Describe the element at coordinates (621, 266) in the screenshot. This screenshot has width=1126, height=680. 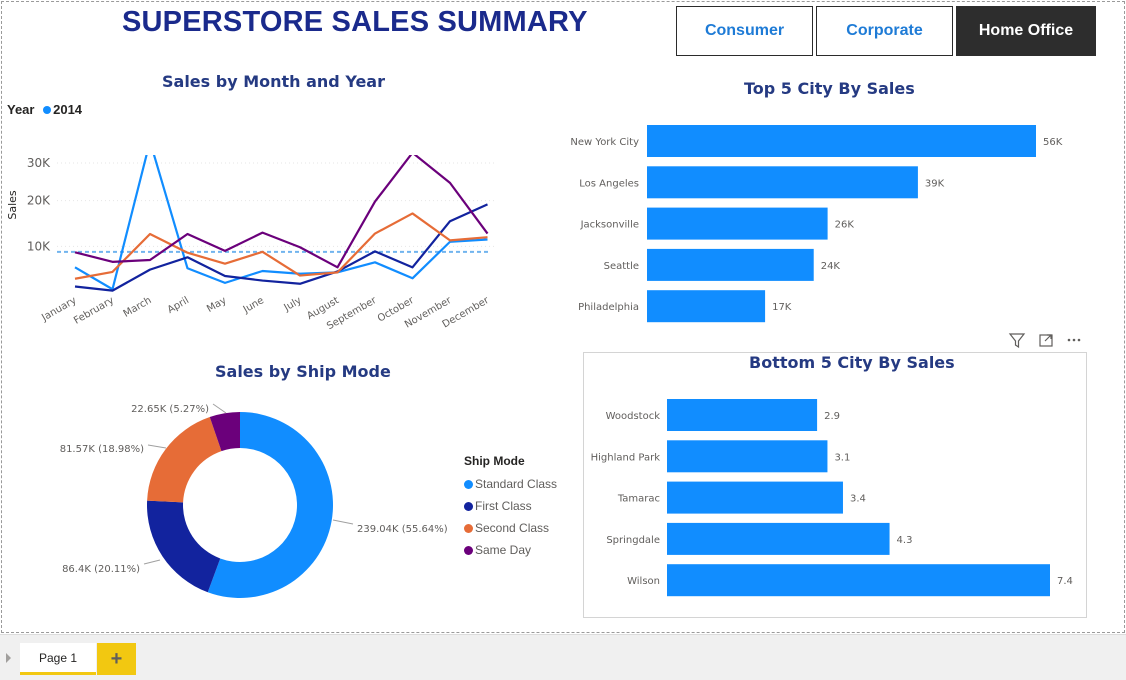
I see `bar-category-label: Seattle` at that location.